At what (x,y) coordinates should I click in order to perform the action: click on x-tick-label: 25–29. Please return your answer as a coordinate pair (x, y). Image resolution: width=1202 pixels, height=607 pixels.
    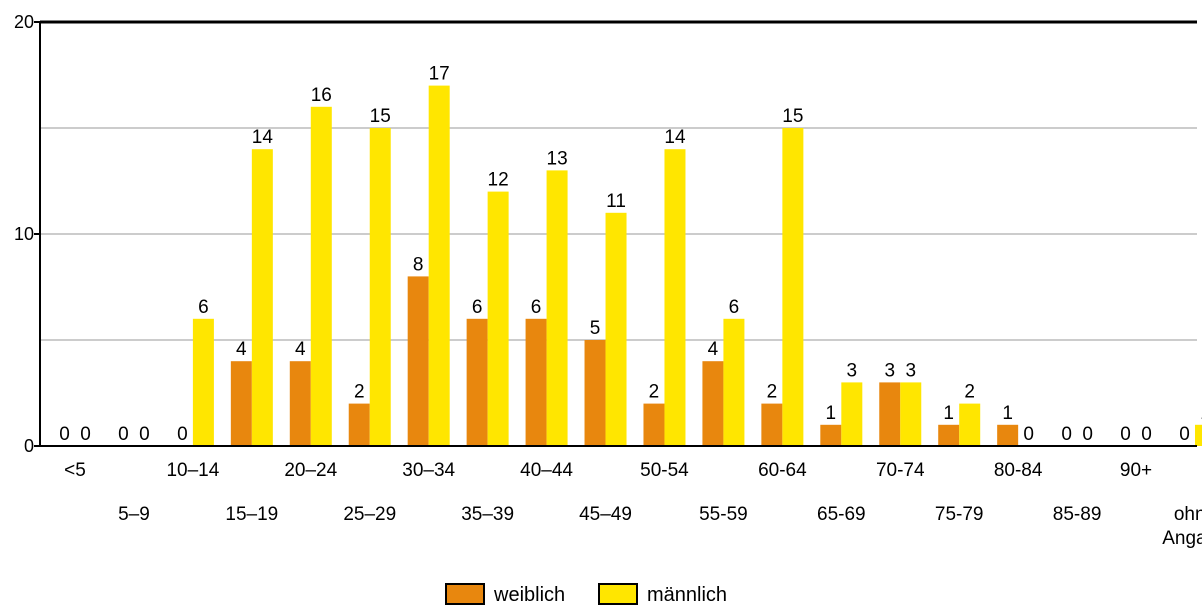
    Looking at the image, I should click on (369, 514).